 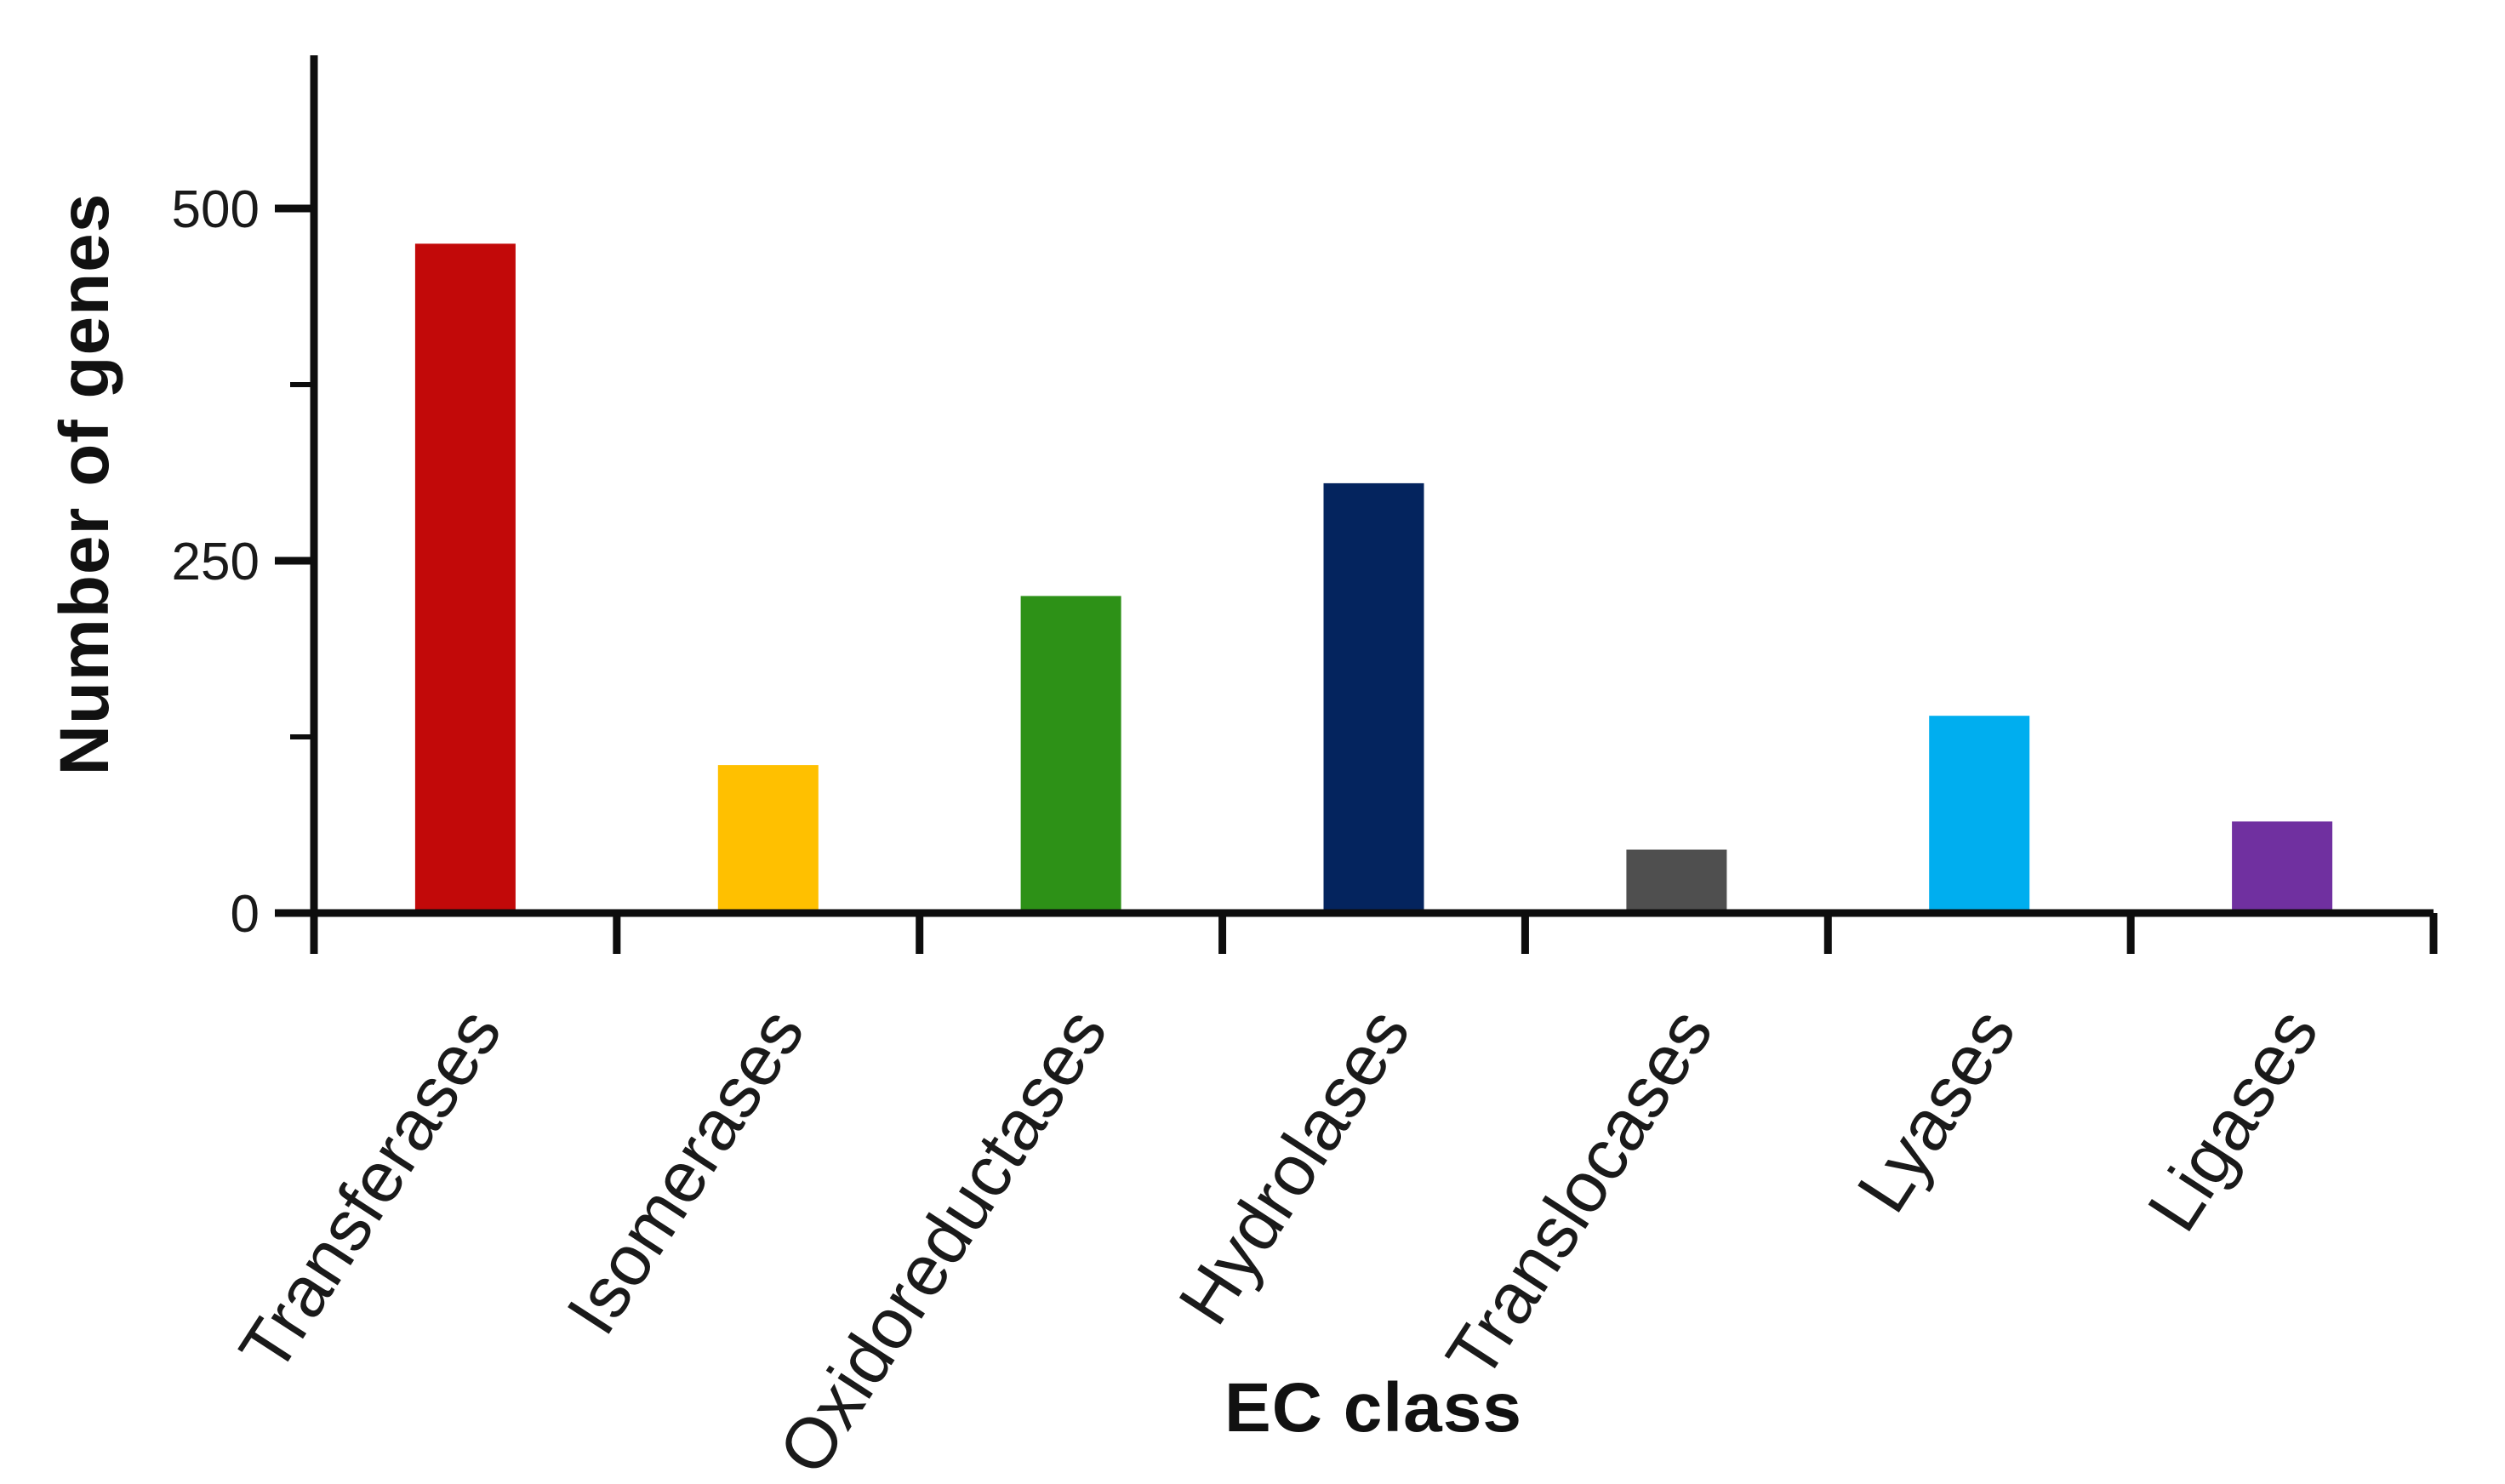 I want to click on x-category-label: Isomerases, so click(x=685, y=1171).